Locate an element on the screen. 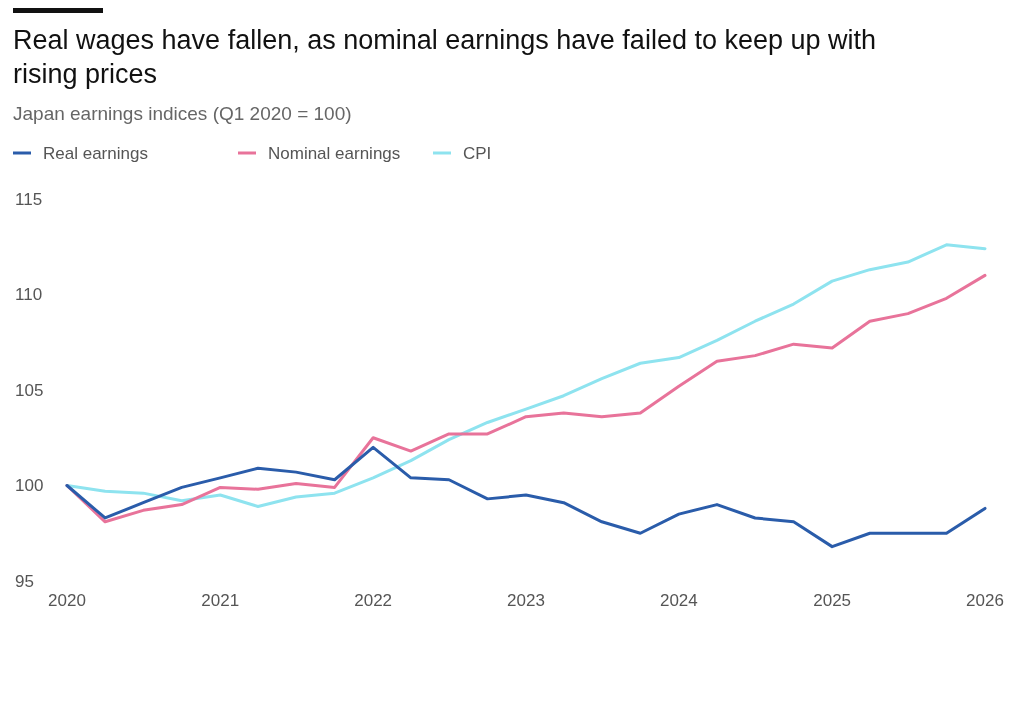 The width and height of the screenshot is (1024, 716). x-tick-label: 2021 is located at coordinates (220, 600).